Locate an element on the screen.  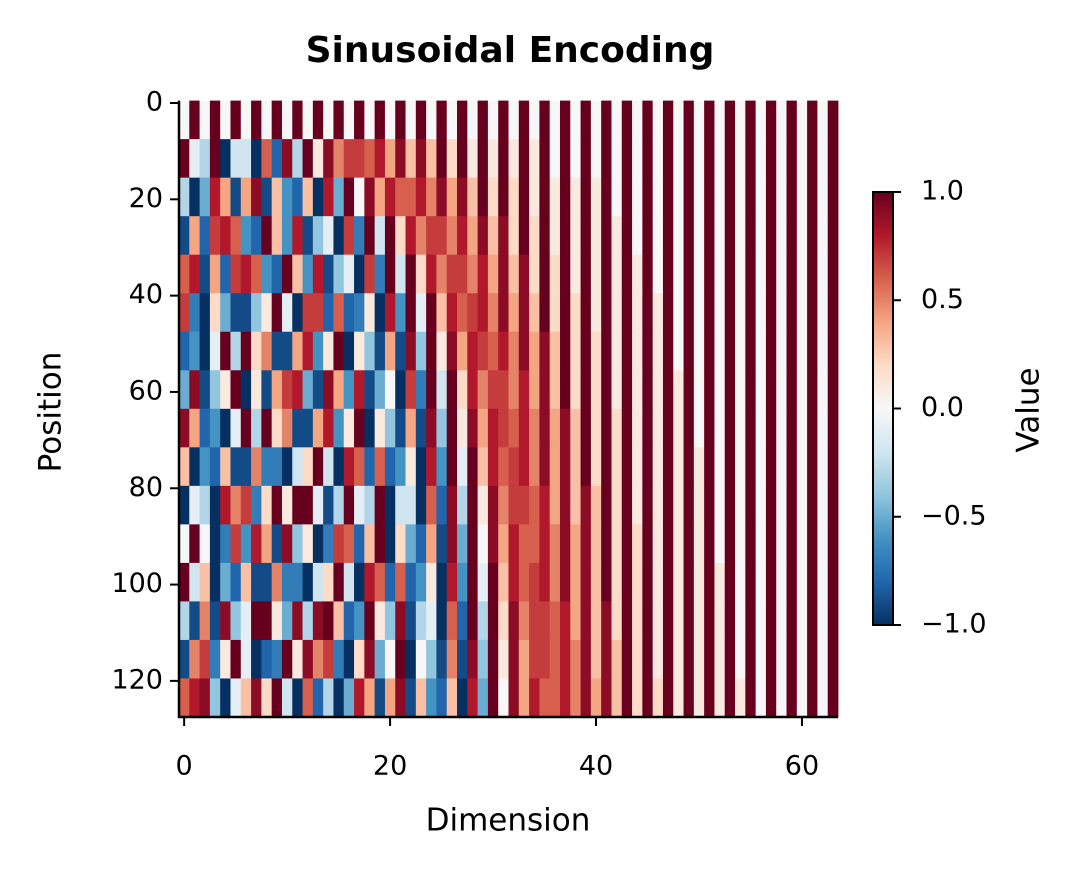
colorbar is located at coordinates (883, 408).